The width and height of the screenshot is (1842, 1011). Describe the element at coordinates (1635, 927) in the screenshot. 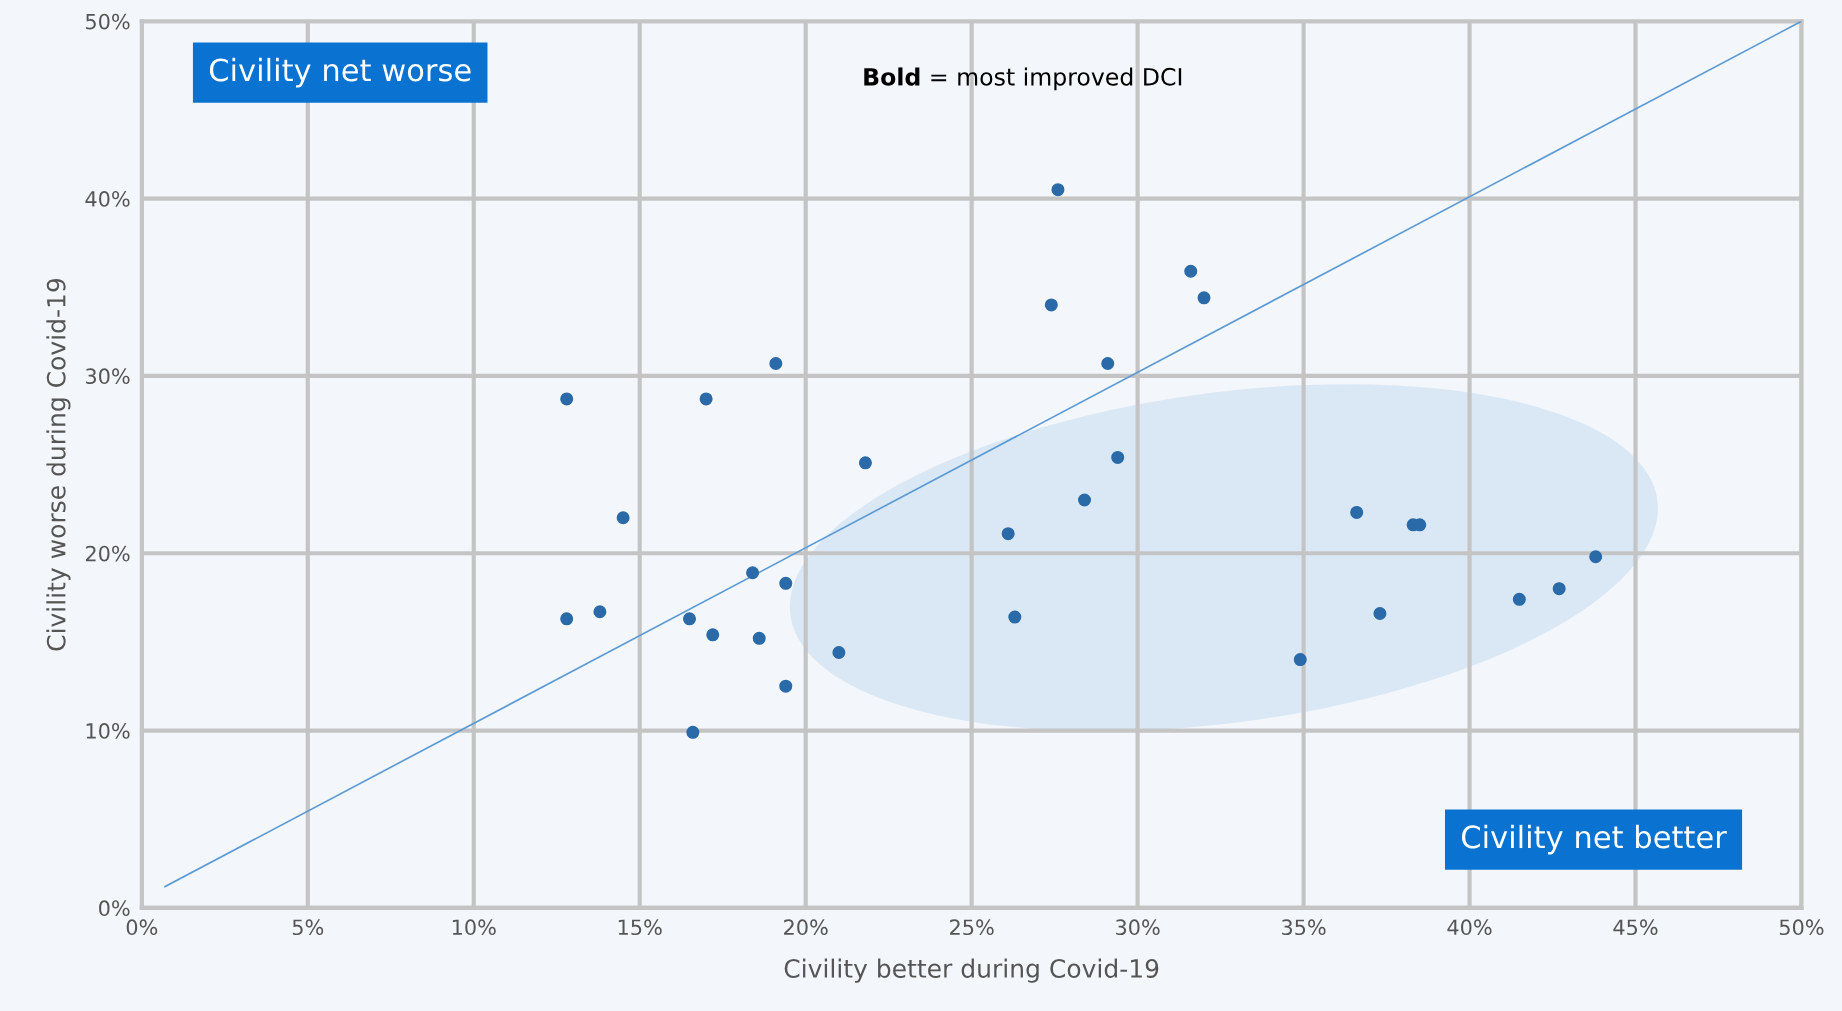

I see `x-tick-label: 45%` at that location.